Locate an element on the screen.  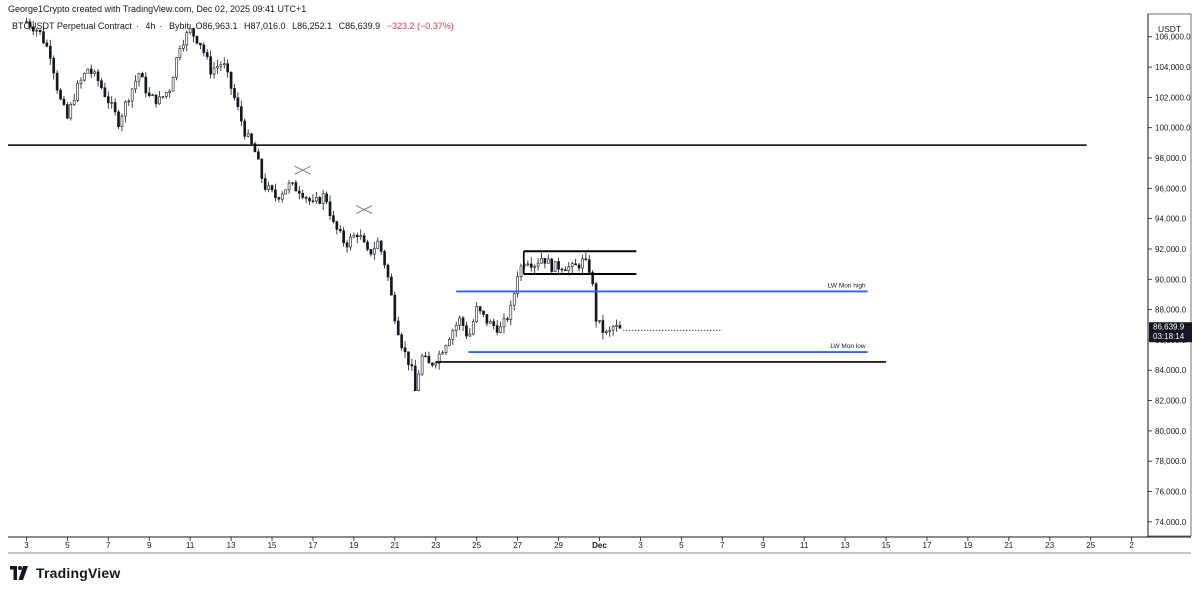
price-tick-label: 90,000.0 is located at coordinates (1171, 279).